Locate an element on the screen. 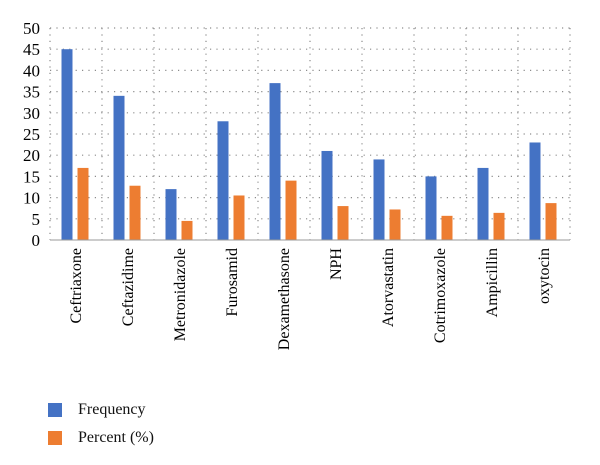 The width and height of the screenshot is (600, 465). legend-swatch-frequency is located at coordinates (55, 410).